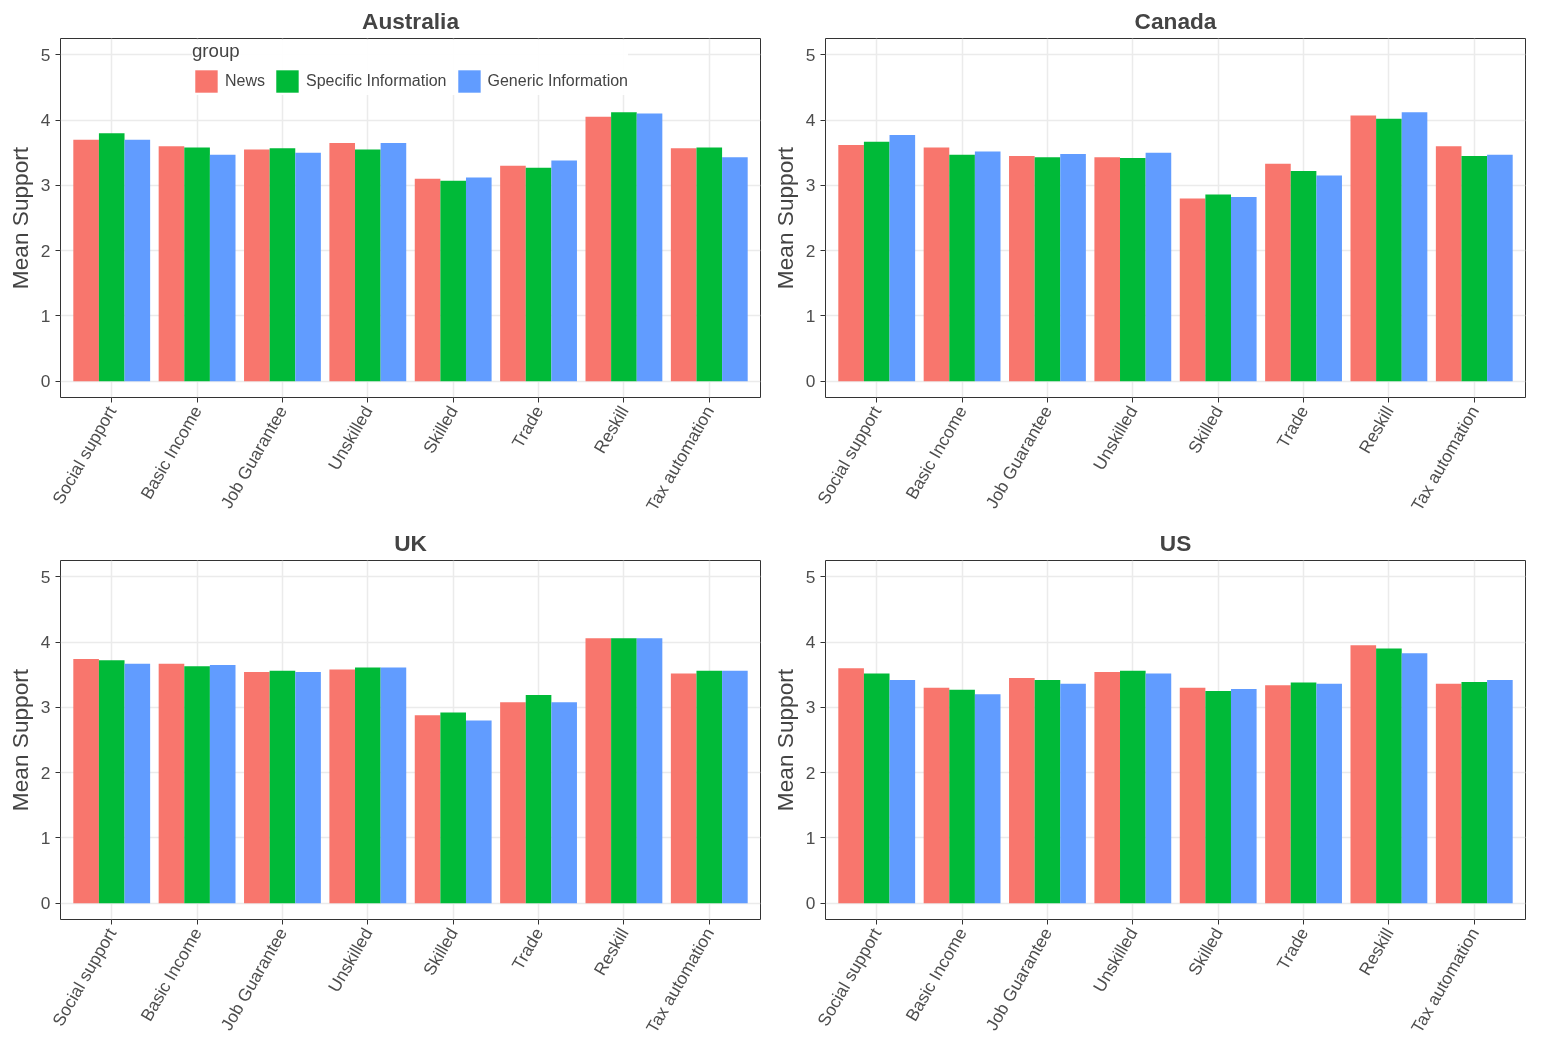 This screenshot has height=1059, width=1543. What do you see at coordinates (558, 81) in the screenshot?
I see `legend-label: Generic Information` at bounding box center [558, 81].